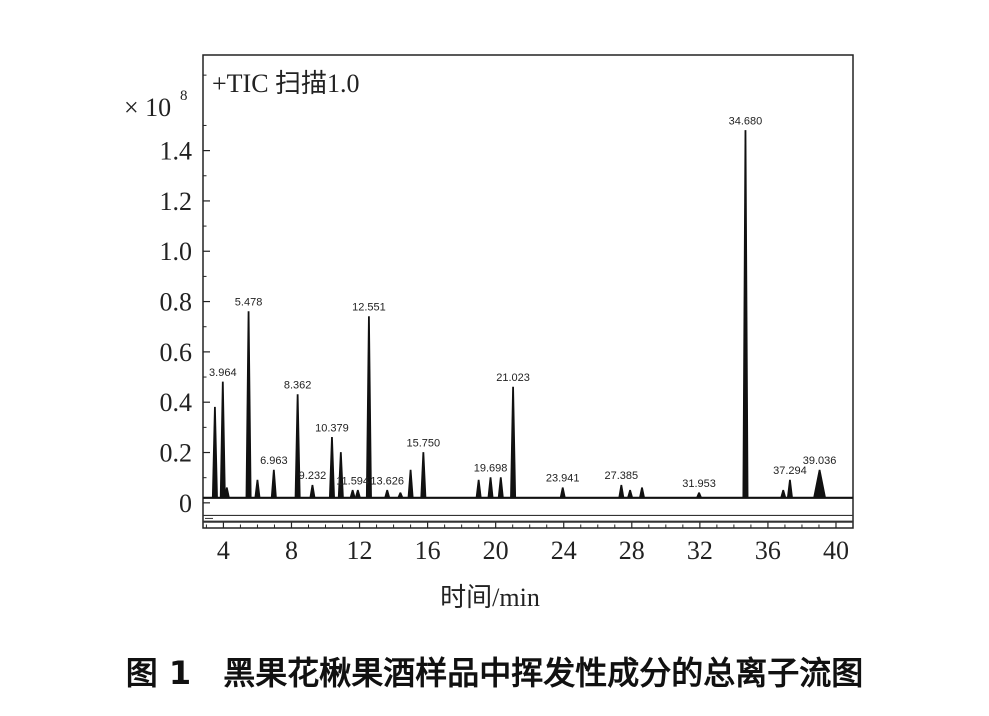 This screenshot has height=716, width=989. I want to click on peak-label: 5.478, so click(249, 303).